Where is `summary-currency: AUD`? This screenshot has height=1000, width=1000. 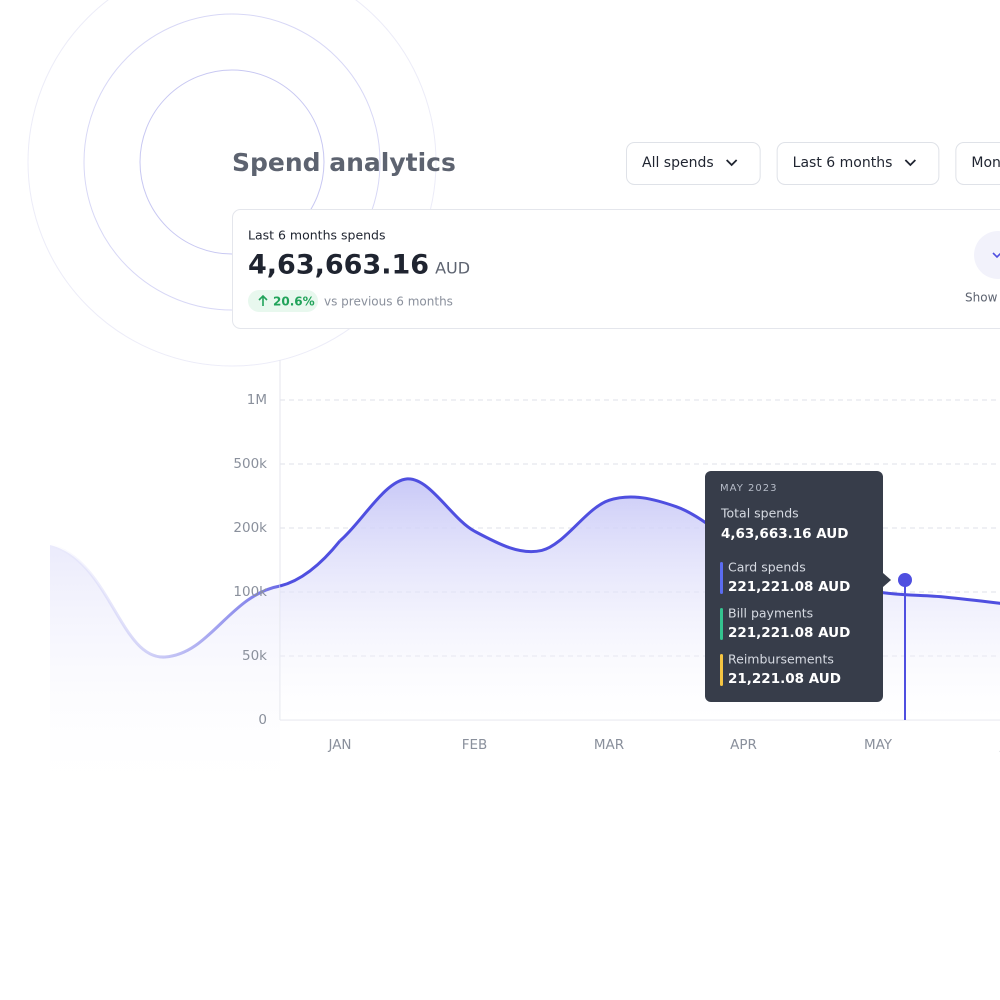
summary-currency: AUD is located at coordinates (452, 268).